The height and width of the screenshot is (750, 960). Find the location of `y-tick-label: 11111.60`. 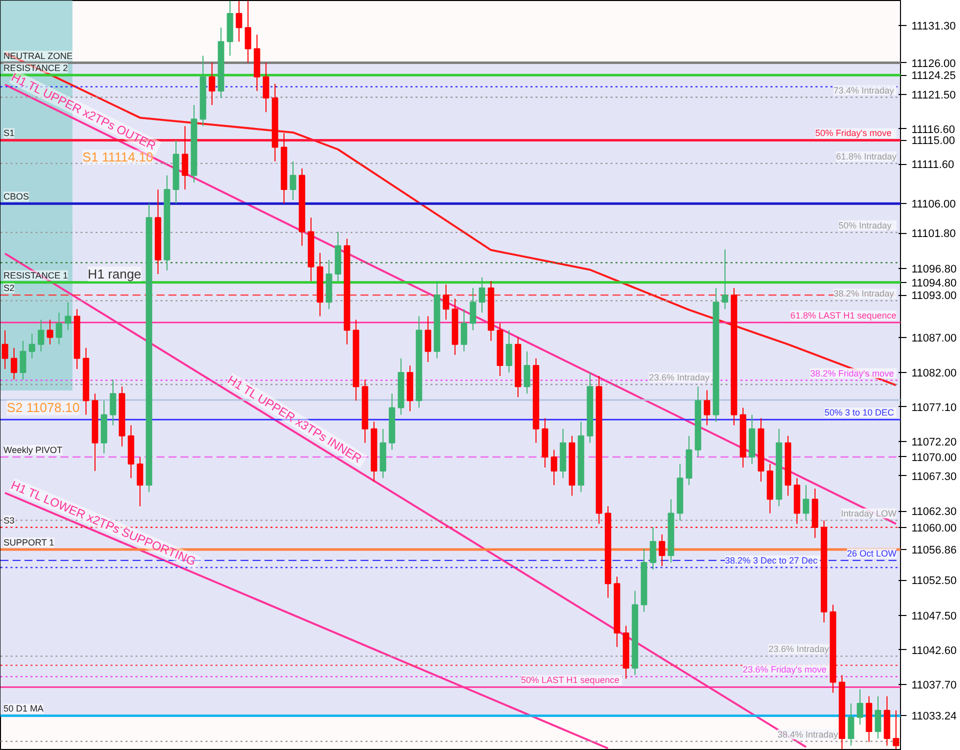

y-tick-label: 11111.60 is located at coordinates (933, 165).